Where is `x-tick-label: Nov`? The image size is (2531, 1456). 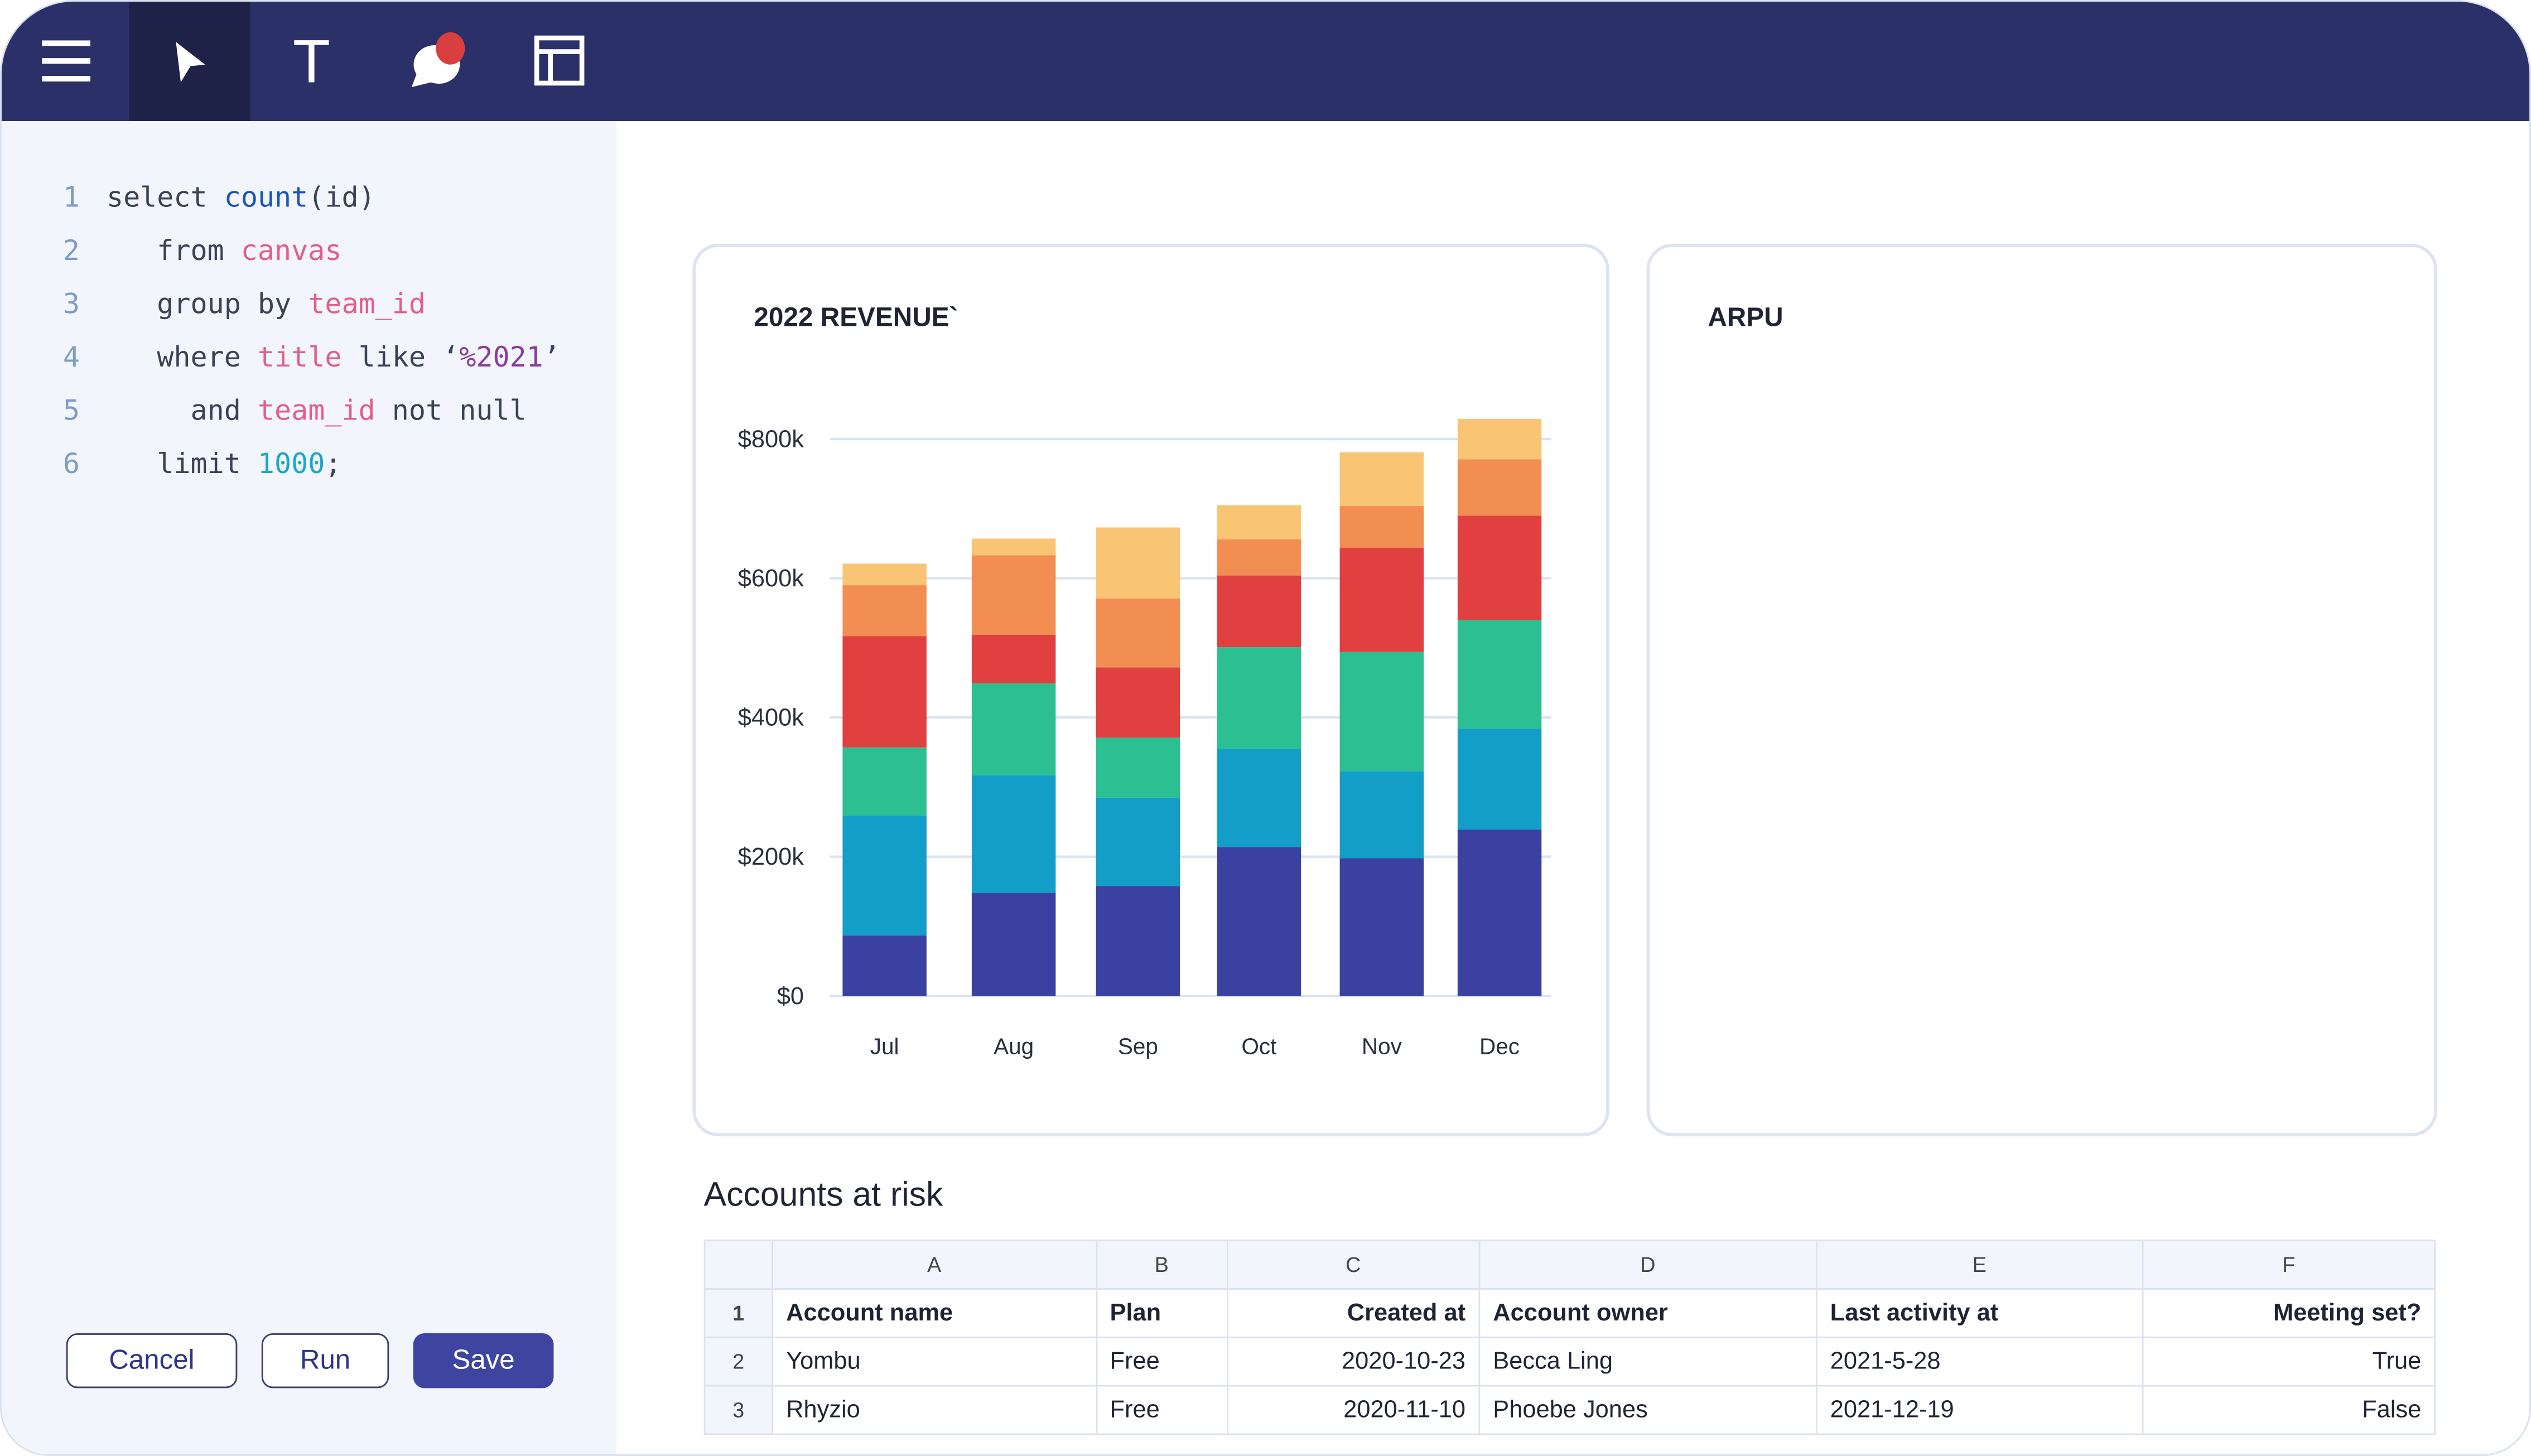
x-tick-label: Nov is located at coordinates (1382, 1046).